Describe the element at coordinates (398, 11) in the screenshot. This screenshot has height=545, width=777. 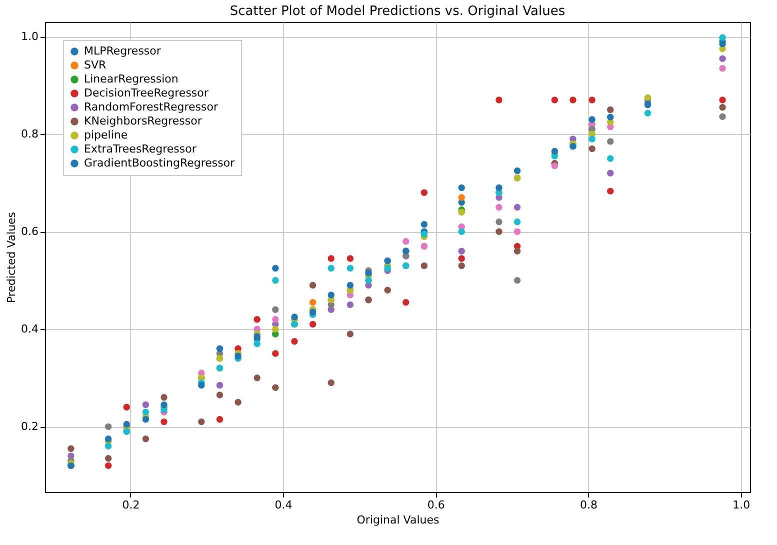
I see `chart-title: Scatter Plot of Model Predictions vs. Original Values` at that location.